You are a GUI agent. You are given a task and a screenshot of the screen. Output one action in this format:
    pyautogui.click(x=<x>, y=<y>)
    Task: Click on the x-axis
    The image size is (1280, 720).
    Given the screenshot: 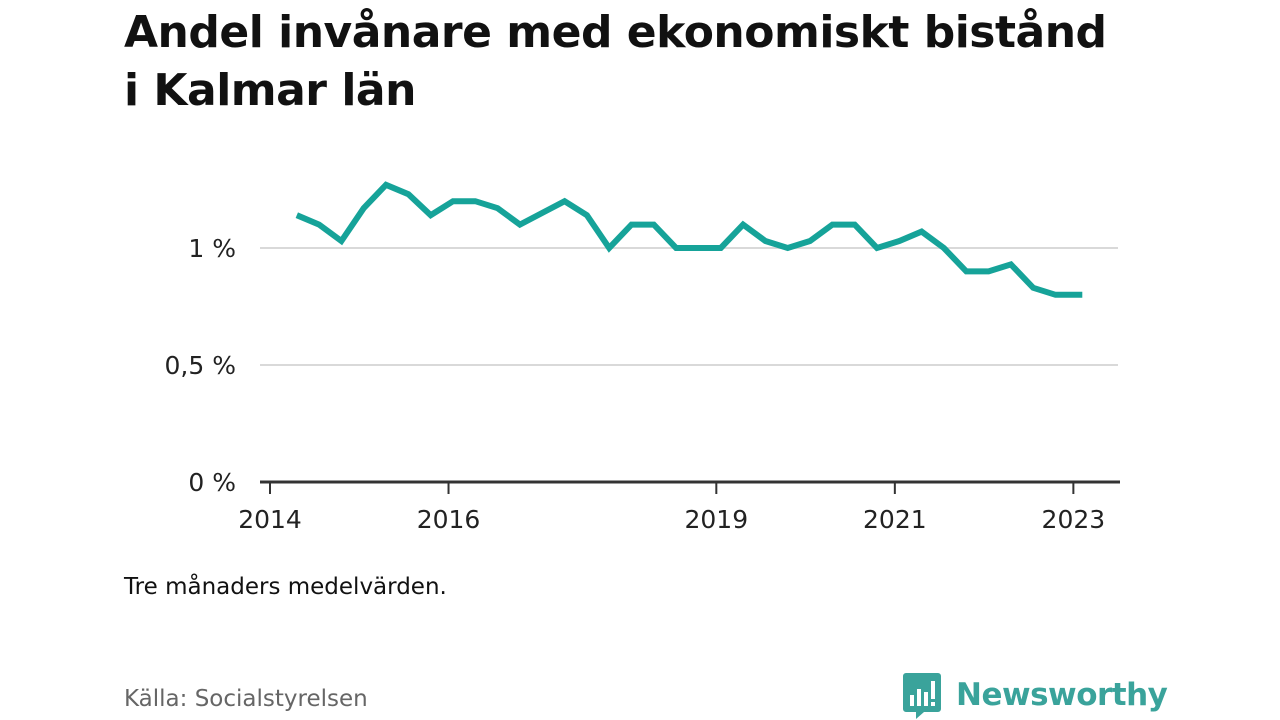 What is the action you would take?
    pyautogui.click(x=690, y=487)
    